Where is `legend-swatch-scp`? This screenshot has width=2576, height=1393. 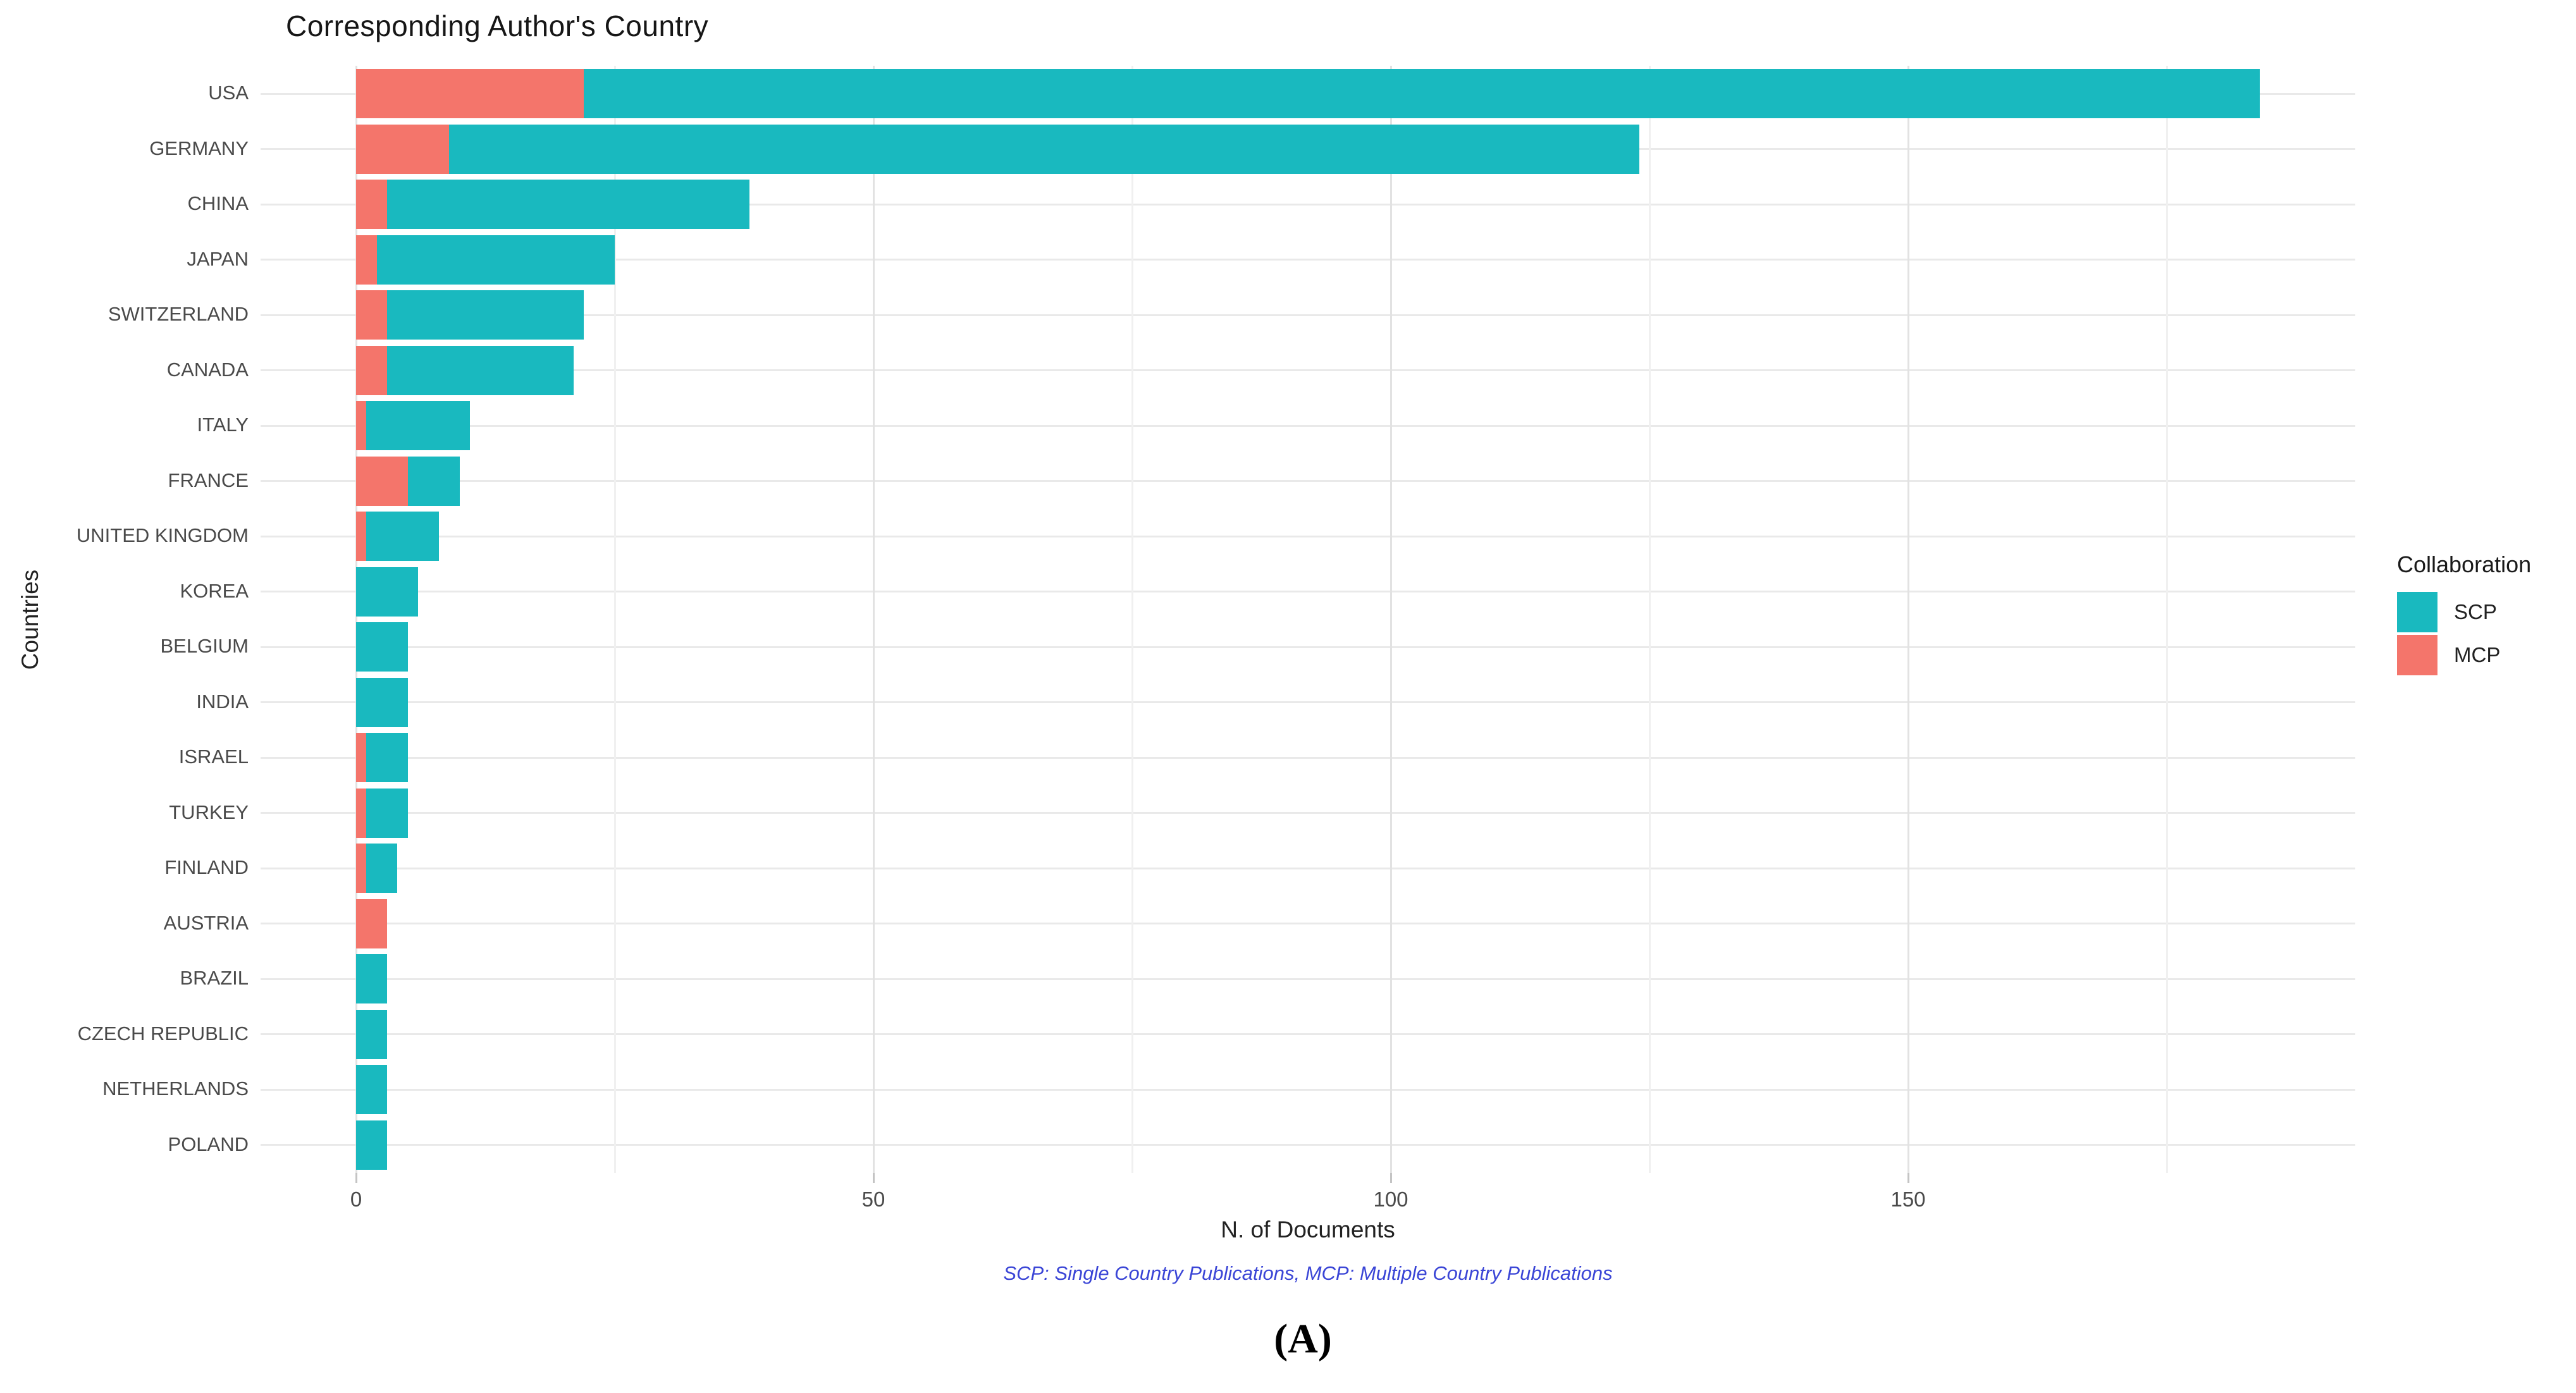
legend-swatch-scp is located at coordinates (2417, 612).